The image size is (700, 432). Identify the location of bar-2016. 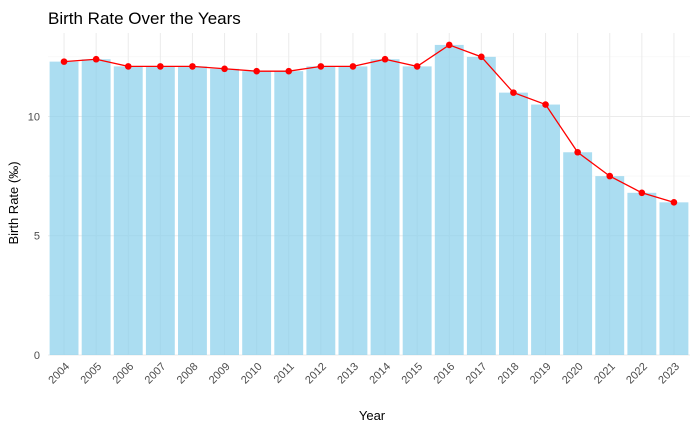
(449, 199).